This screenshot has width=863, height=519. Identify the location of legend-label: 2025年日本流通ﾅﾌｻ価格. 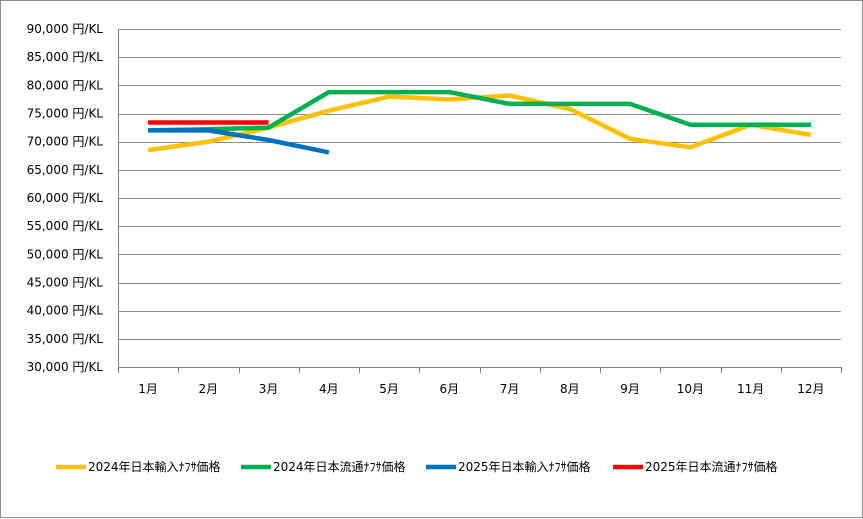
(711, 466).